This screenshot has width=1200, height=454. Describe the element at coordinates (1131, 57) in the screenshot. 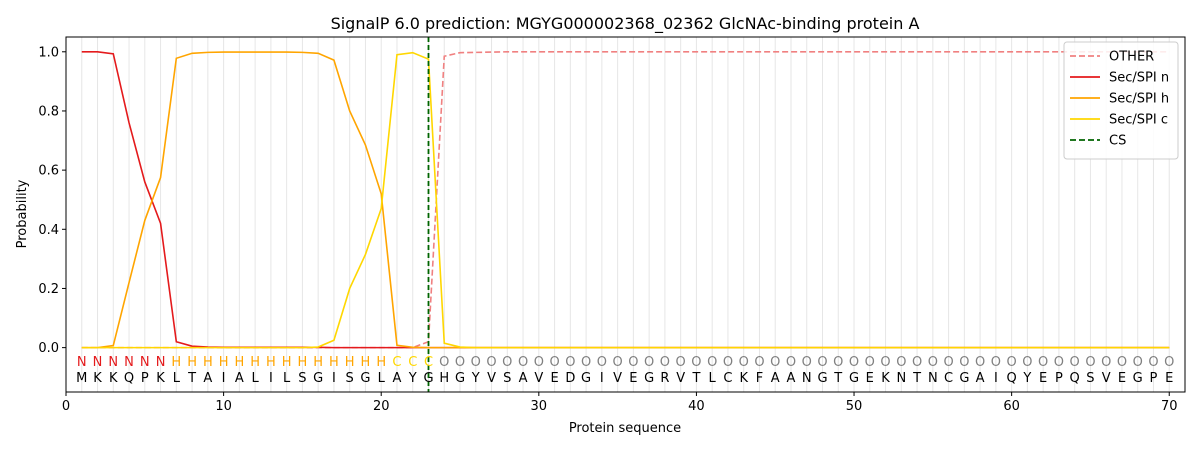

I see `legend-label: OTHER` at that location.